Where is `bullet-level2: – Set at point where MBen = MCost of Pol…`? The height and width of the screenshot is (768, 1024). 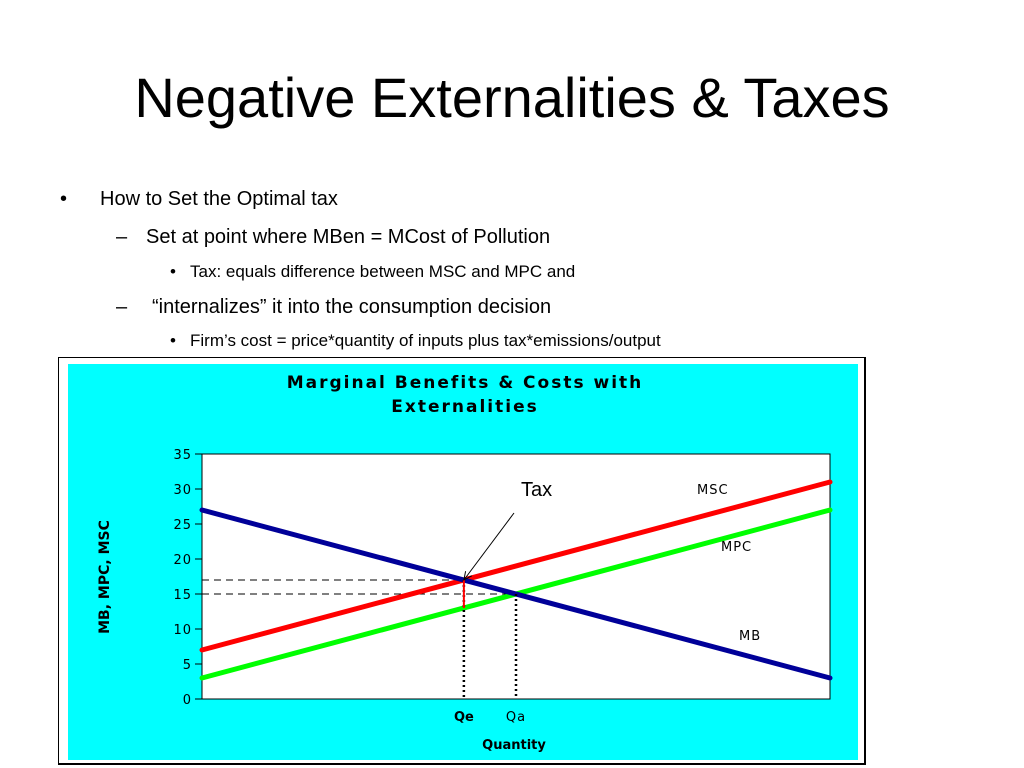
bullet-level2: – Set at point where MBen = MCost of Pol… is located at coordinates (333, 237).